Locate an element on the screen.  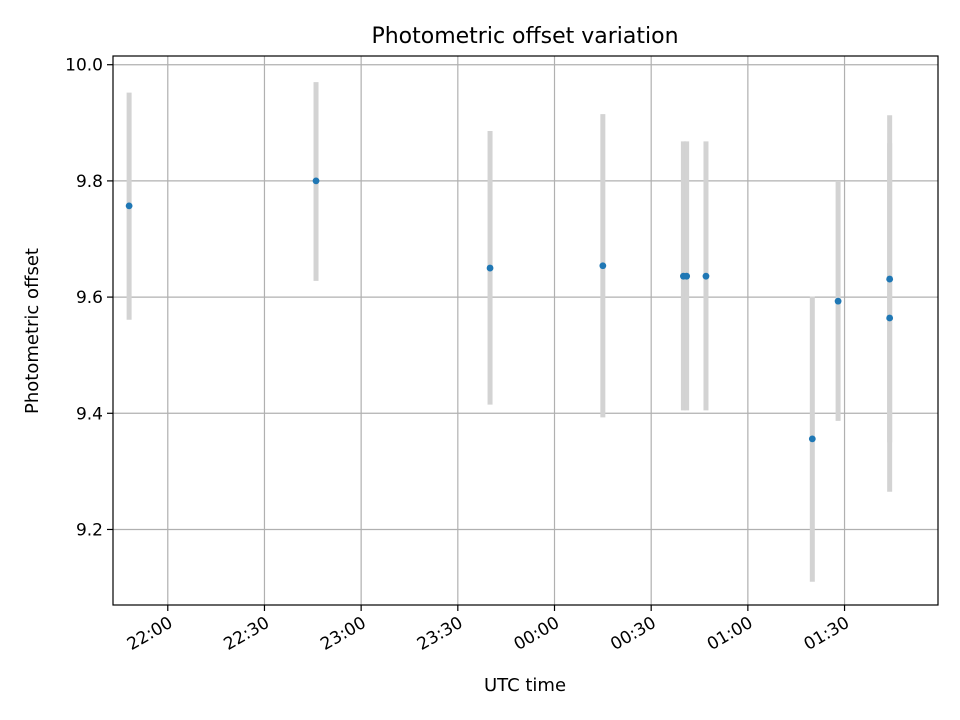
y-tick-label: 9.6 is located at coordinates (89, 298).